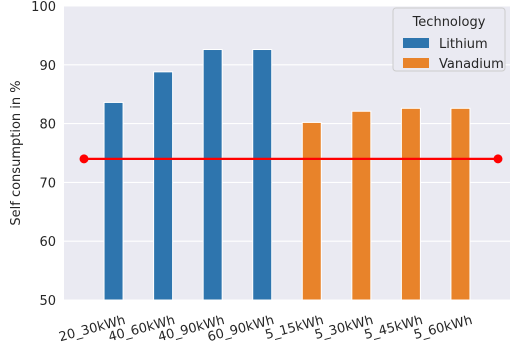 The height and width of the screenshot is (351, 514). I want to click on legend-title: Technology, so click(449, 22).